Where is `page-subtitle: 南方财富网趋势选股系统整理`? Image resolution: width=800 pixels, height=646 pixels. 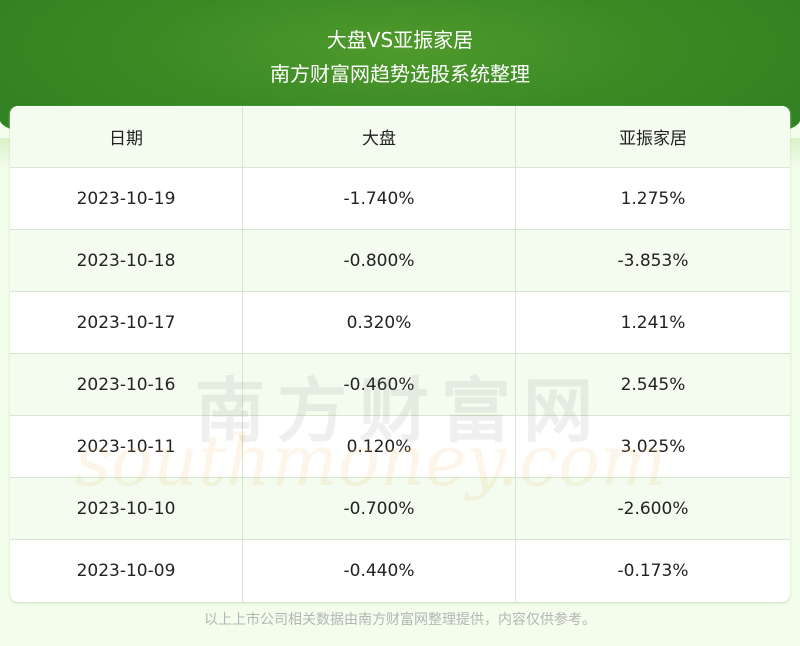
page-subtitle: 南方财富网趋势选股系统整理 is located at coordinates (400, 74).